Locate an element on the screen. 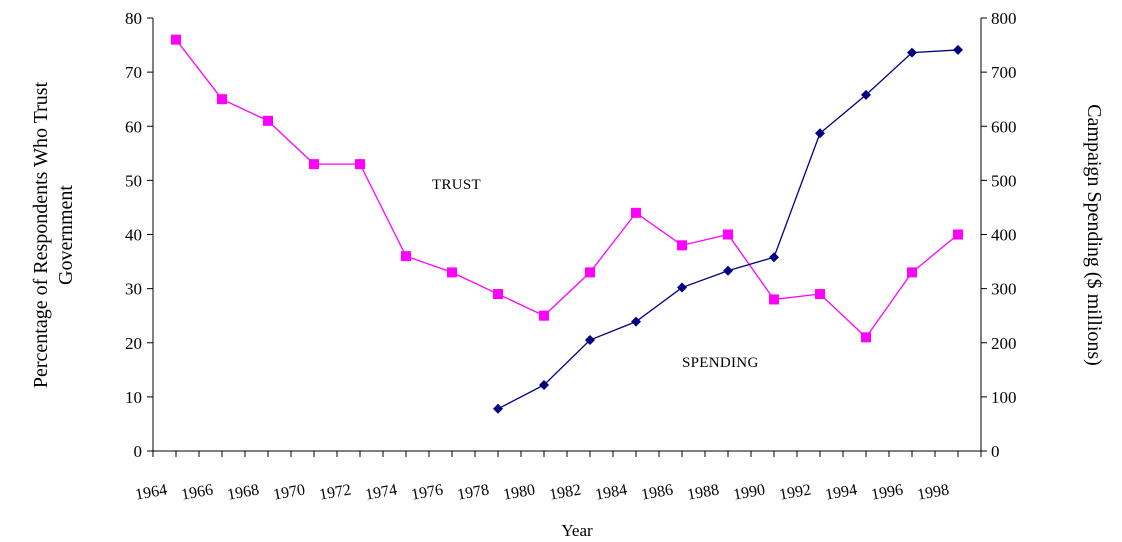  left-tick-label: 70 is located at coordinates (133, 72).